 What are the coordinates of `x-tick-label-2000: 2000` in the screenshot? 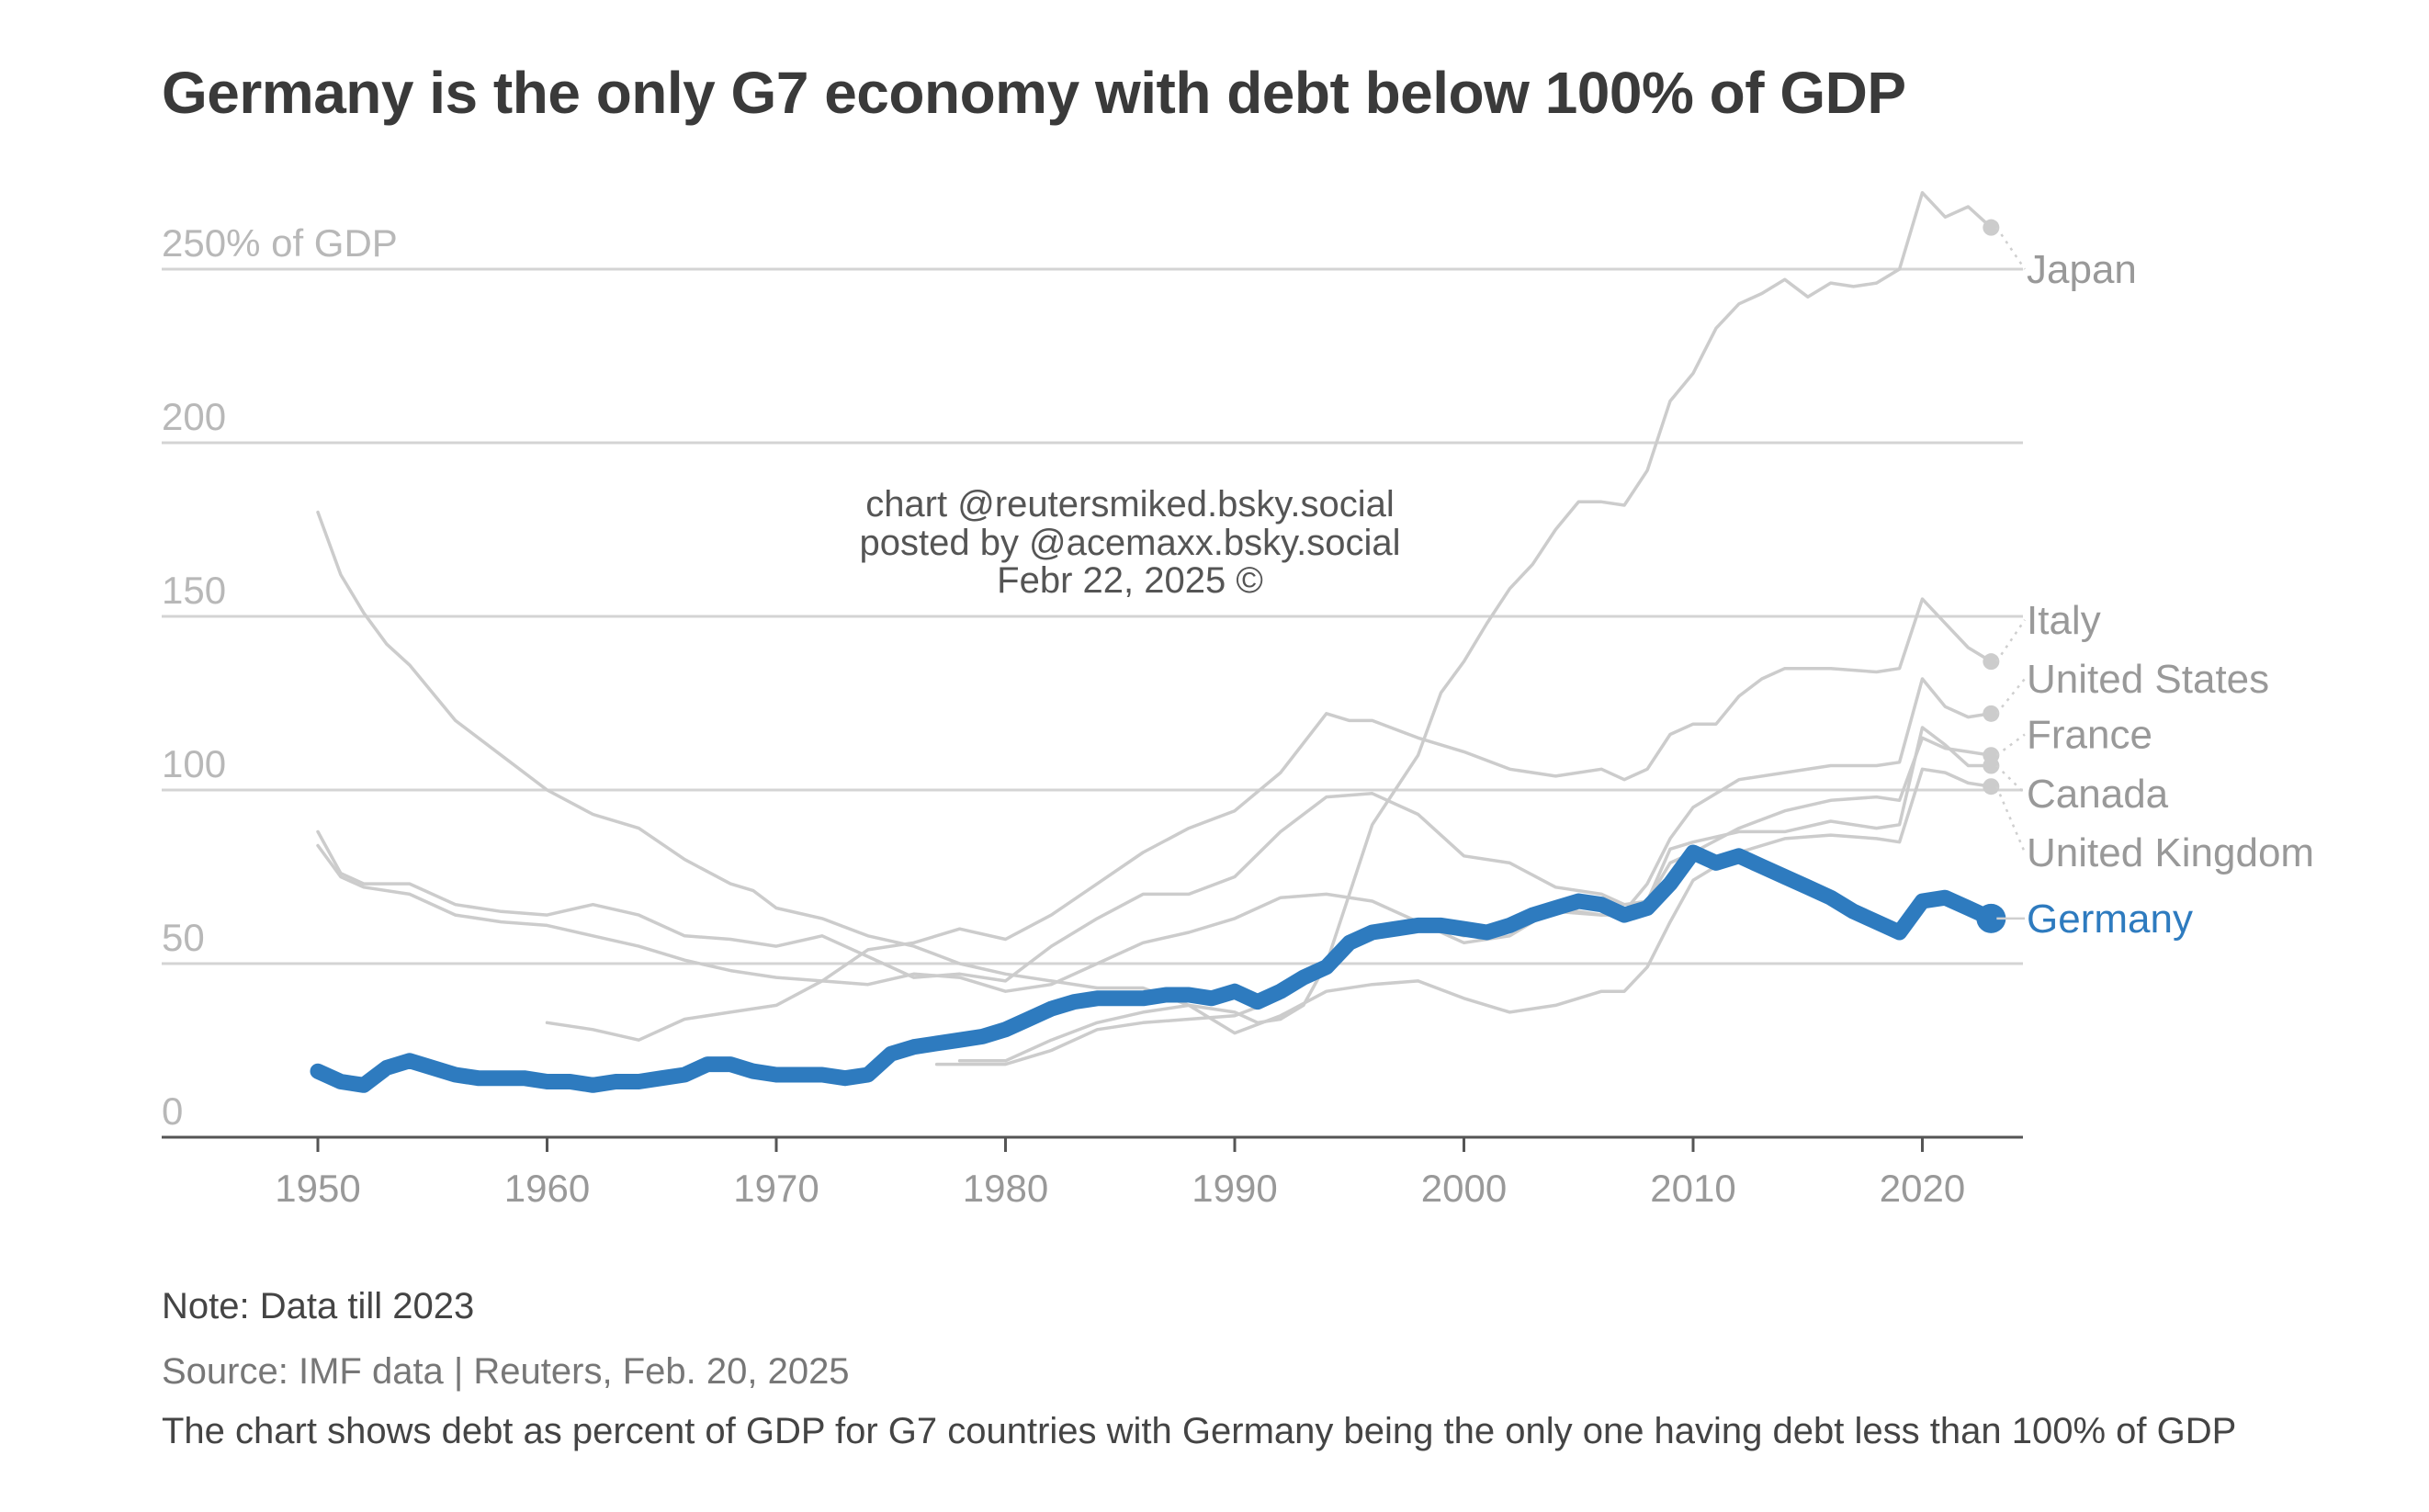 It's located at (1464, 1188).